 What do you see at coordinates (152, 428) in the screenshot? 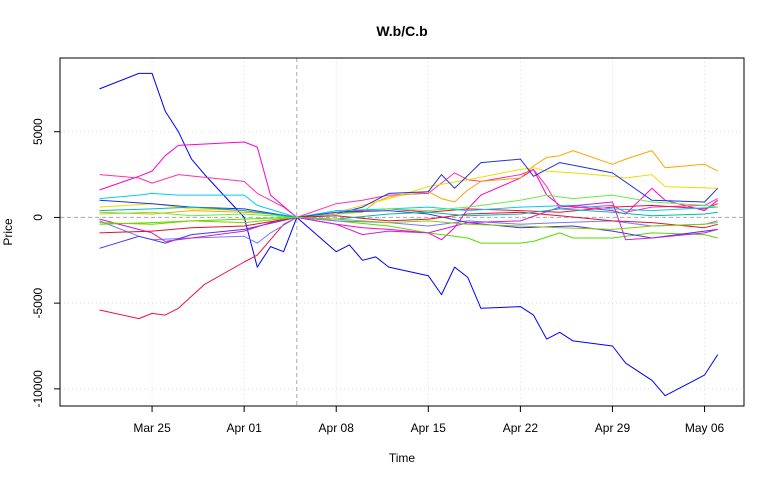
I see `x-tick-label-0: Mar 25` at bounding box center [152, 428].